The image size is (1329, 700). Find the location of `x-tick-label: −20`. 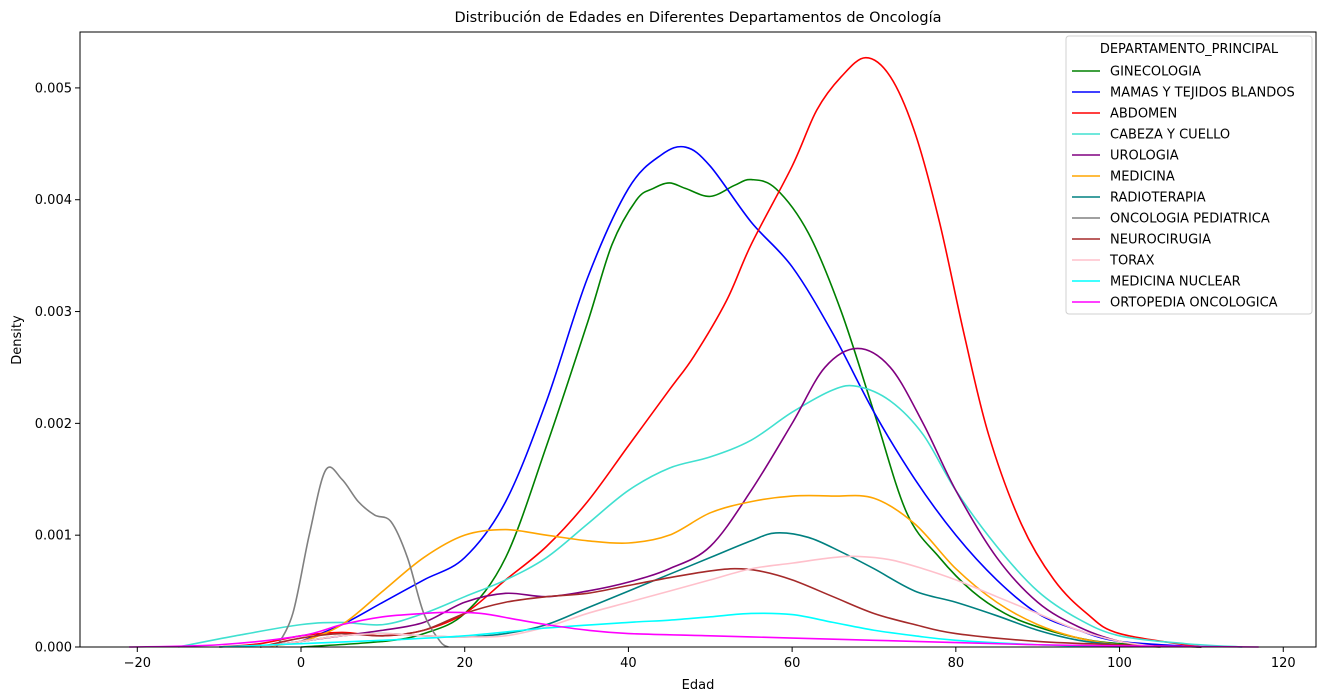

x-tick-label: −20 is located at coordinates (137, 663).